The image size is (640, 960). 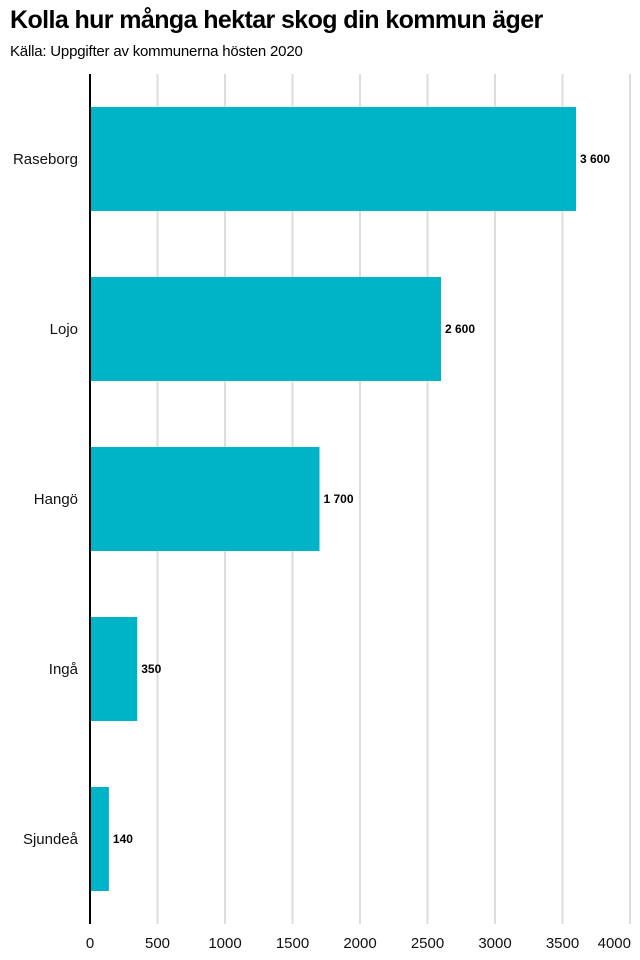 I want to click on x-tick-label-3000: 3000, so click(x=494, y=943).